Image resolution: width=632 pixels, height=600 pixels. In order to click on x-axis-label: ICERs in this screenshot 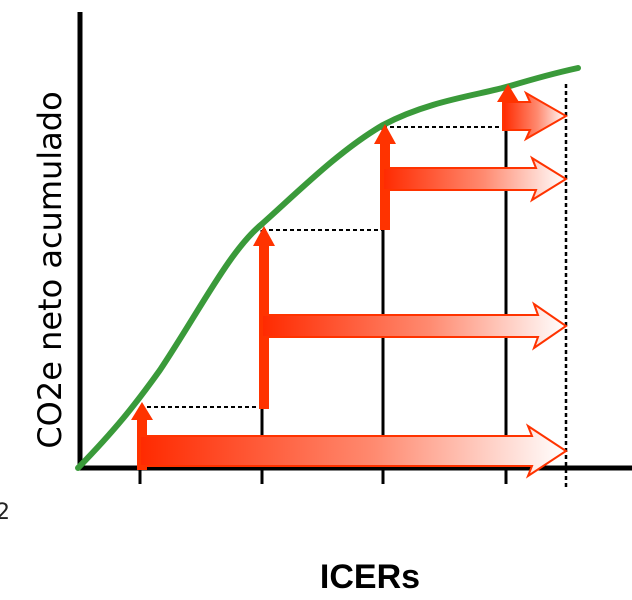, I will do `click(370, 577)`.